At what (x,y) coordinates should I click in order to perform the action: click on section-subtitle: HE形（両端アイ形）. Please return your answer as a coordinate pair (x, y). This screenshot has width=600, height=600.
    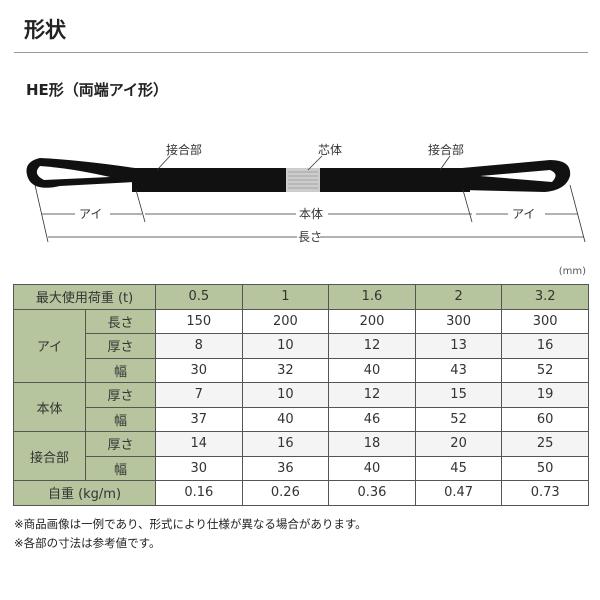
    Looking at the image, I should click on (97, 90).